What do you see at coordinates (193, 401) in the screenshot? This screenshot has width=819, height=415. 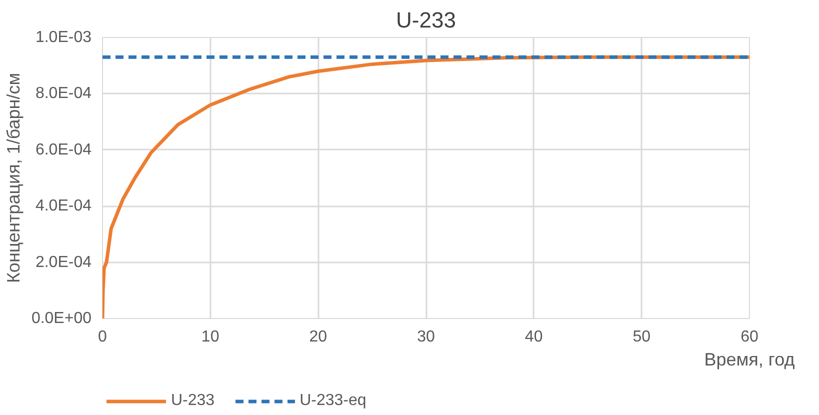 I see `legend-label: U-233` at bounding box center [193, 401].